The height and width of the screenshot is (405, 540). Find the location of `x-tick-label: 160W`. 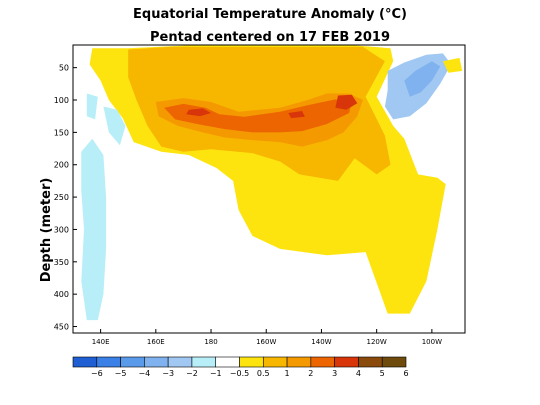

x-tick-label: 160W is located at coordinates (266, 342).